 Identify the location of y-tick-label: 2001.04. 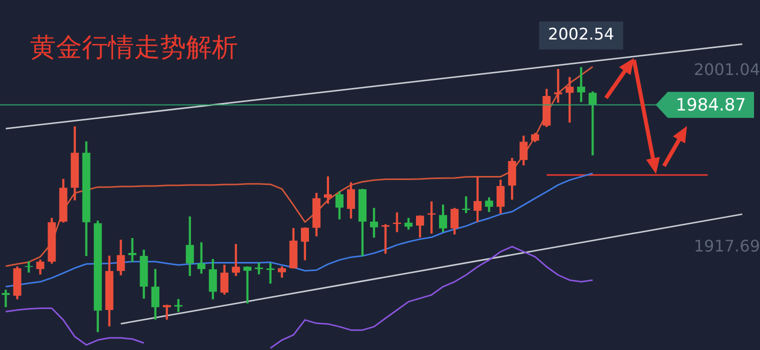
(727, 69).